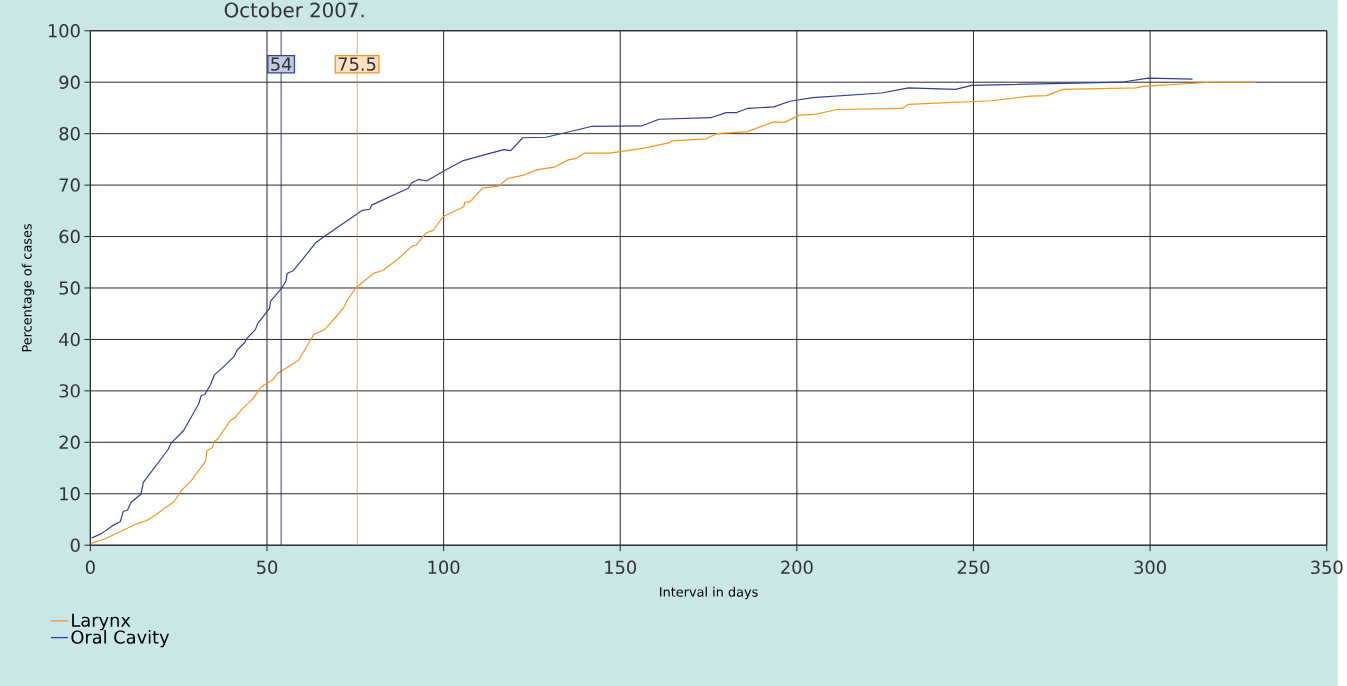 This screenshot has width=1347, height=686. What do you see at coordinates (444, 567) in the screenshot?
I see `x-tick-label: 100` at bounding box center [444, 567].